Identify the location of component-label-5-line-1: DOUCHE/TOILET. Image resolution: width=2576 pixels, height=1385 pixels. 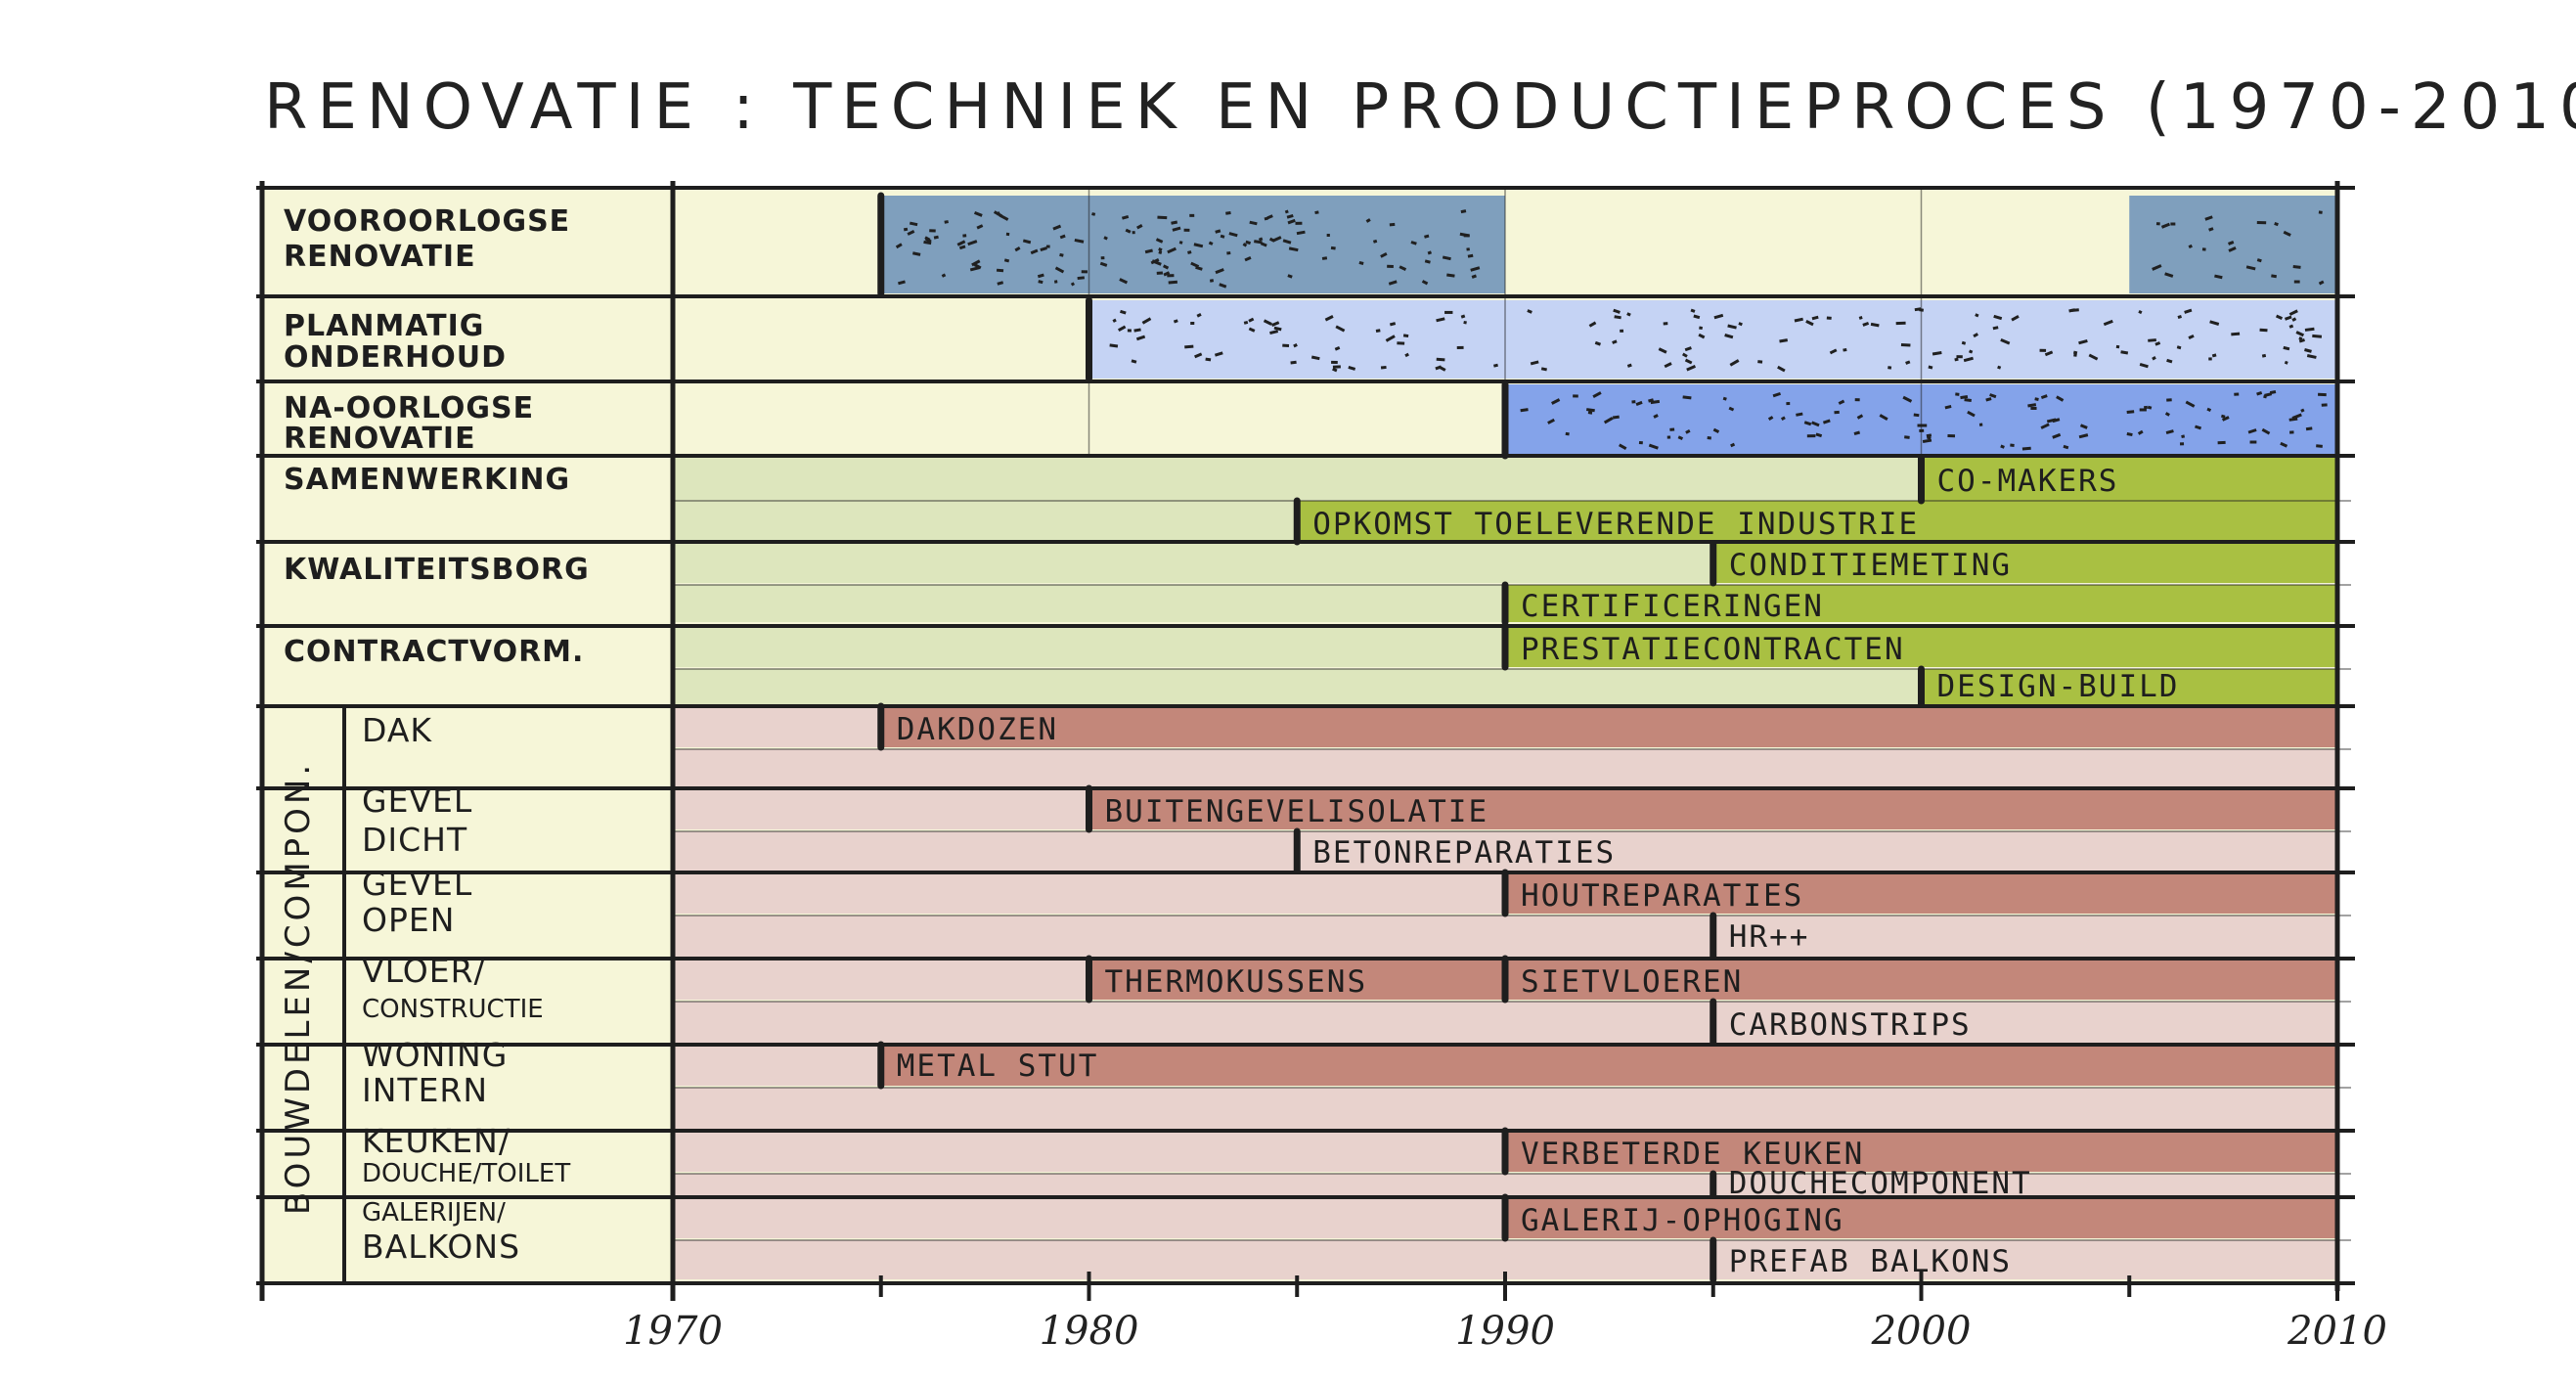
(466, 1173).